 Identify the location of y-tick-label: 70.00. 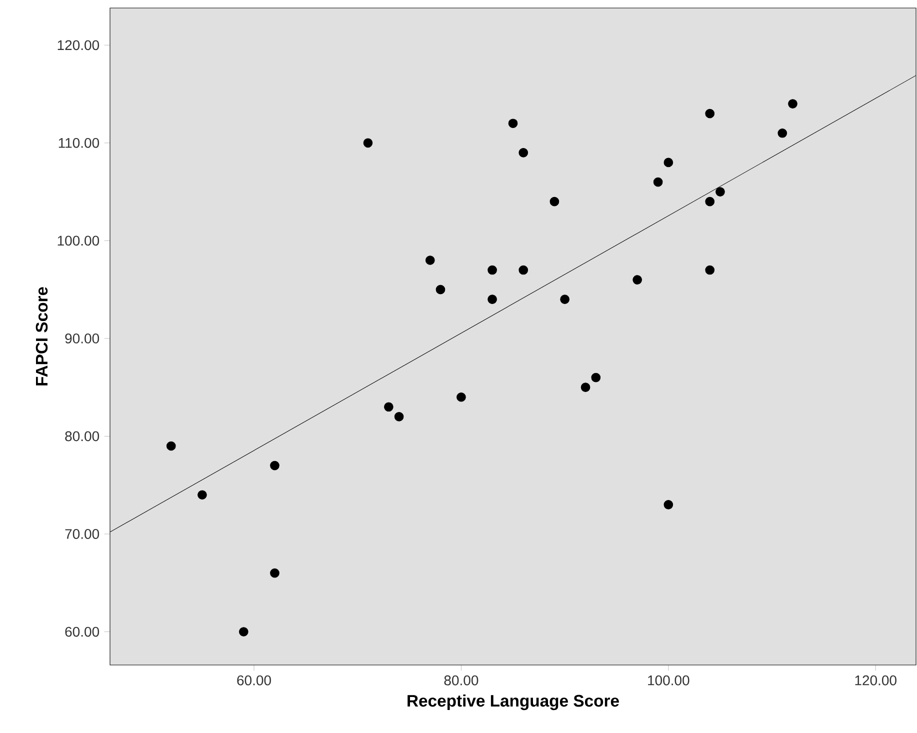
(82, 534).